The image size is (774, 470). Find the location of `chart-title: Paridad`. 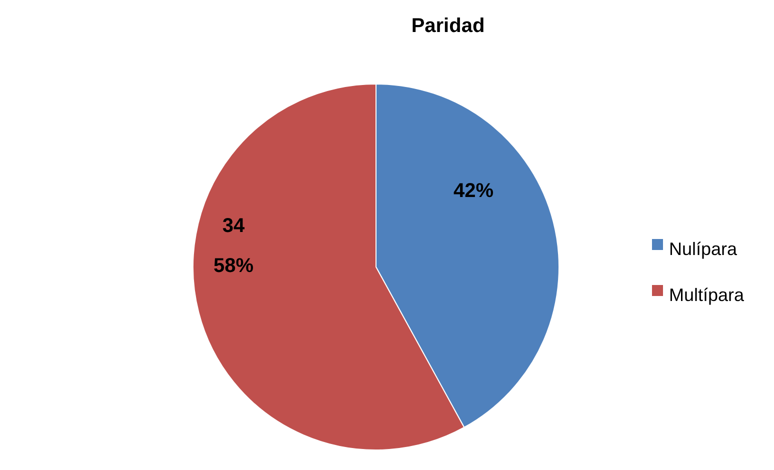

chart-title: Paridad is located at coordinates (448, 26).